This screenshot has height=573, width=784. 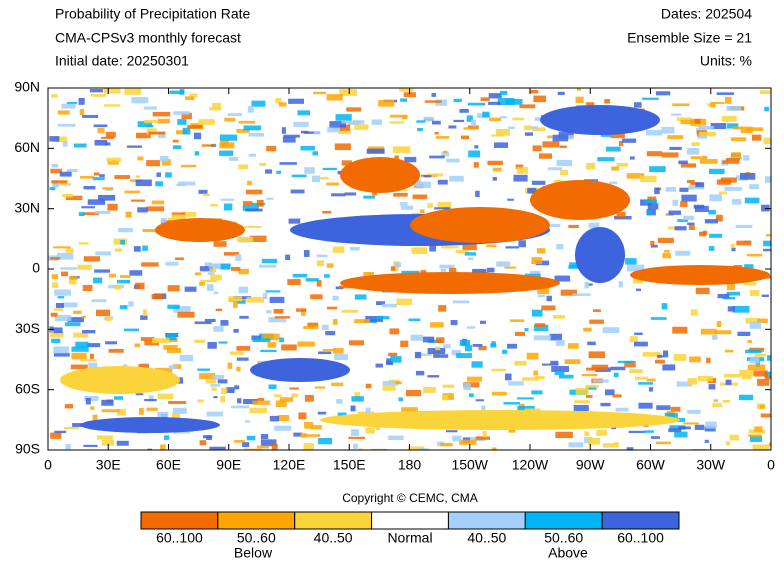 What do you see at coordinates (256, 520) in the screenshot?
I see `legend-swatch` at bounding box center [256, 520].